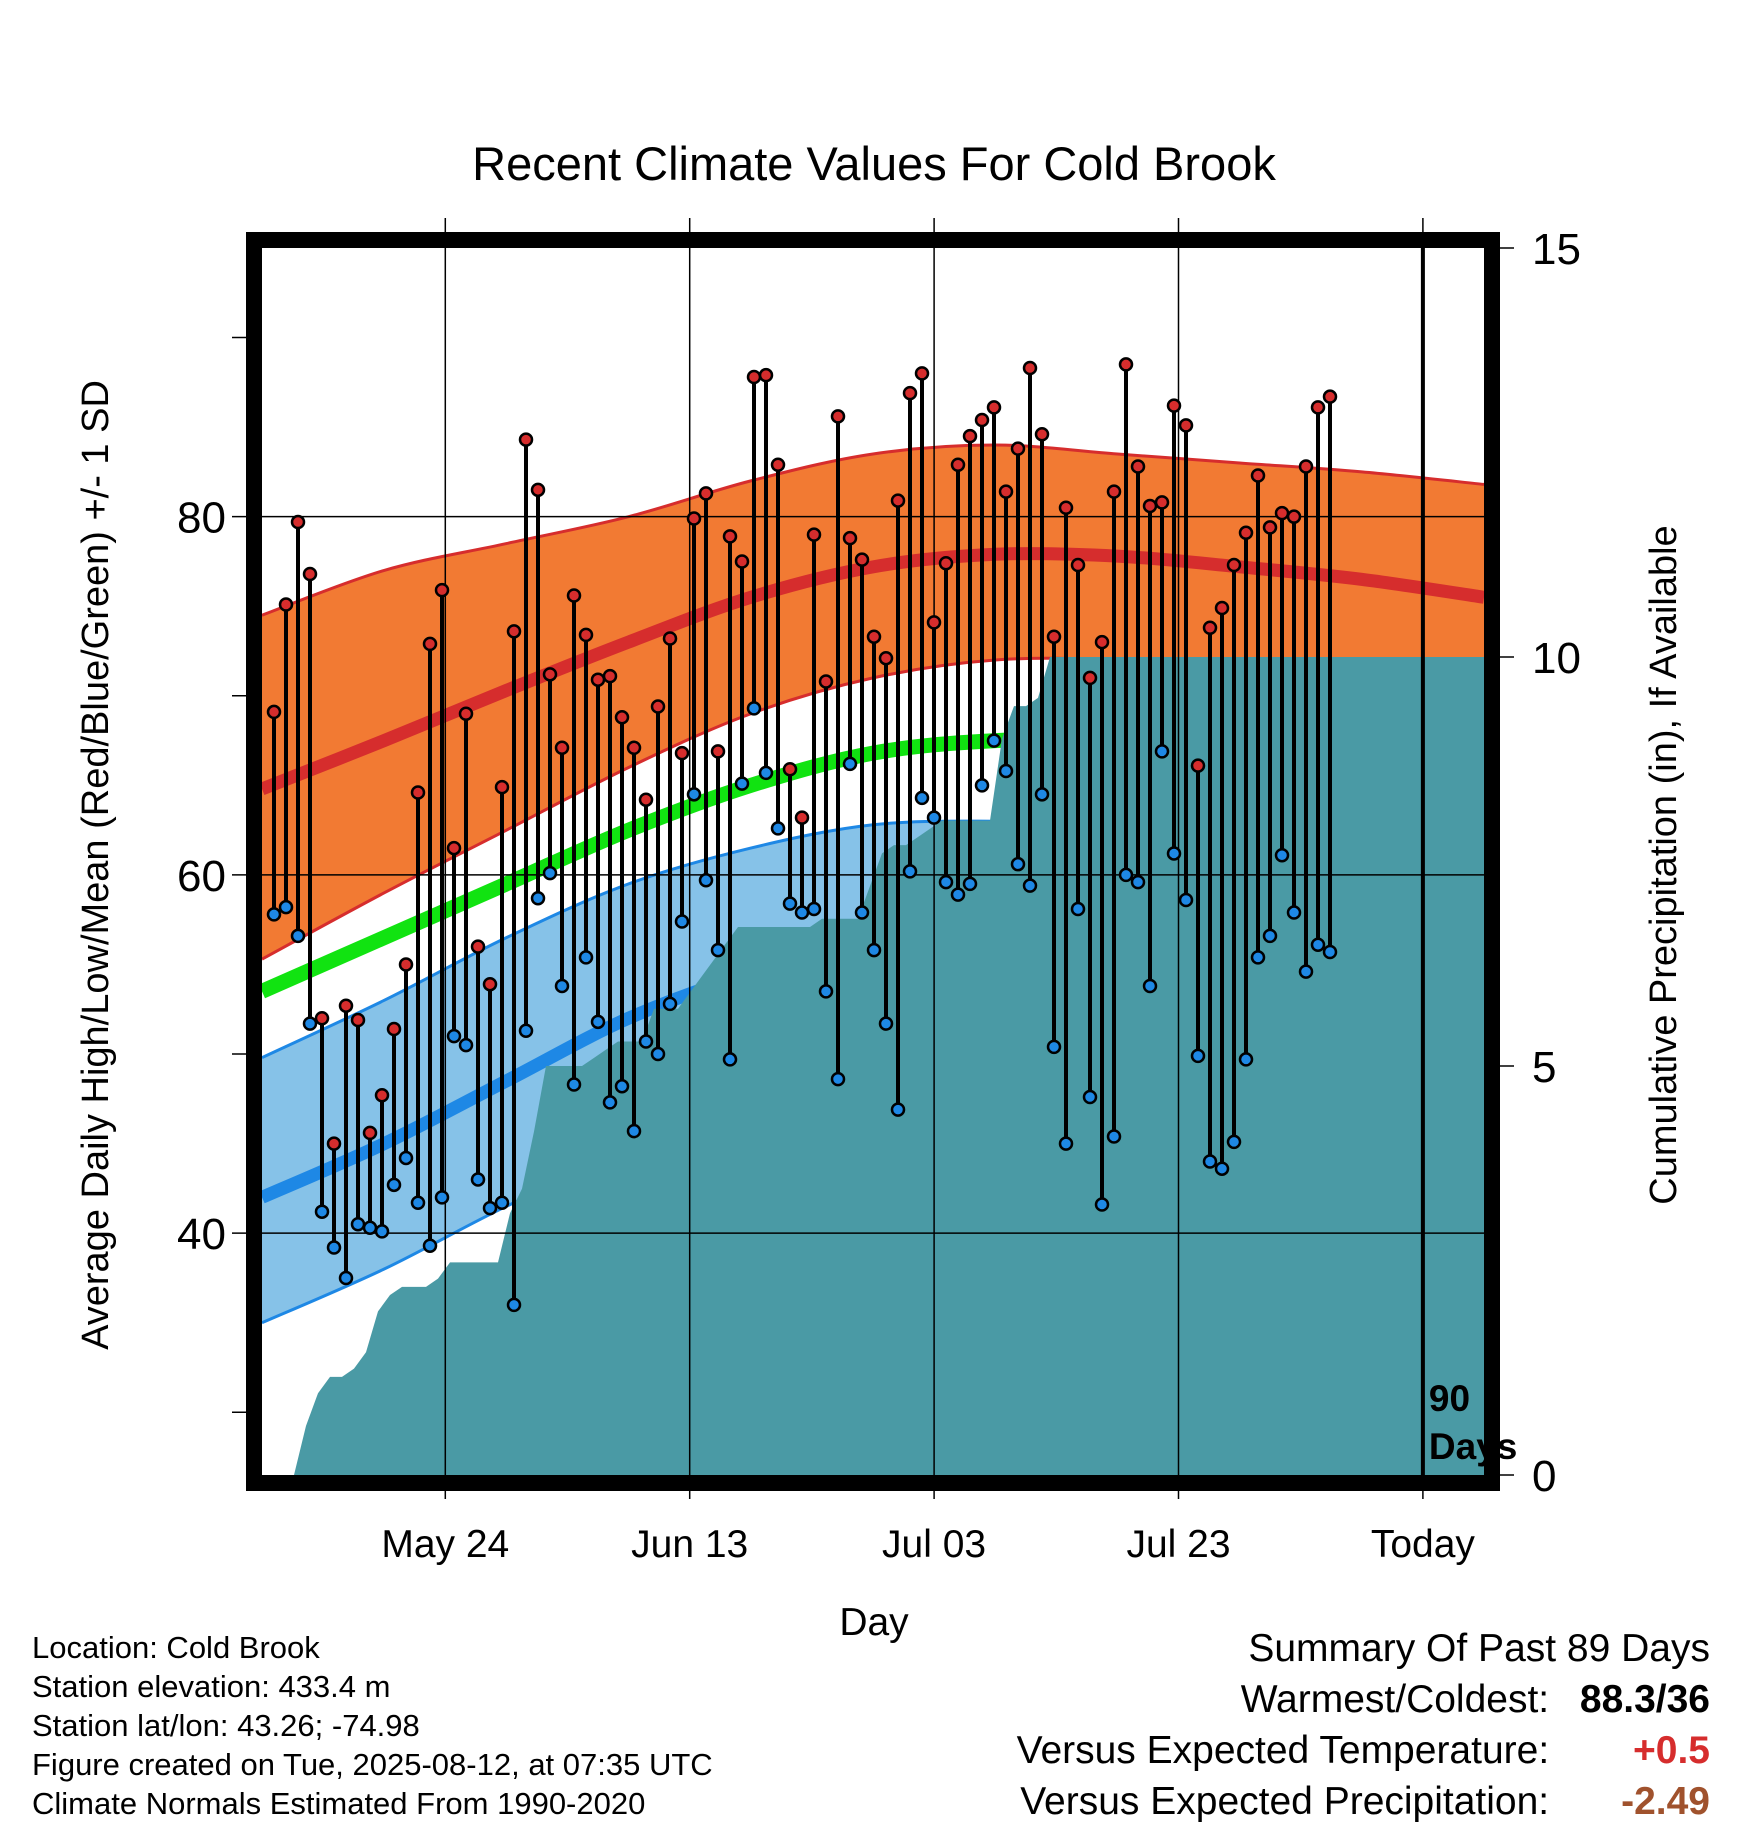 Image resolution: width=1748 pixels, height=1828 pixels. Describe the element at coordinates (1363, 1801) in the screenshot. I see `summary-precip-row: Versus Expected Precipitation: -2.49` at that location.